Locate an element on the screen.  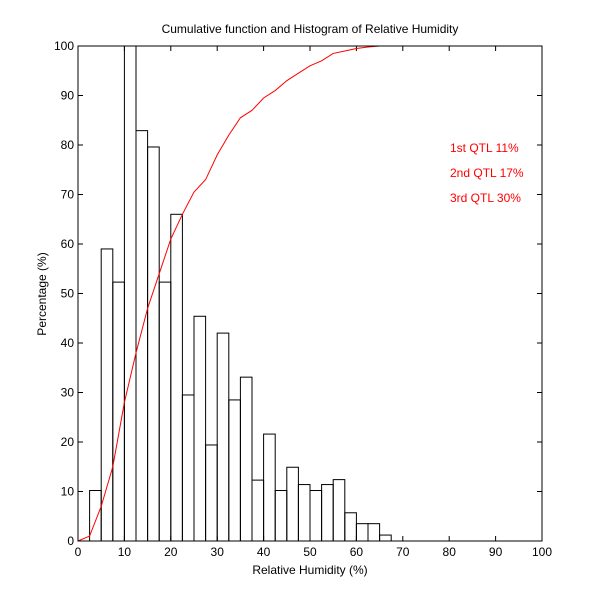
x-tick-label: 0 is located at coordinates (78, 552).